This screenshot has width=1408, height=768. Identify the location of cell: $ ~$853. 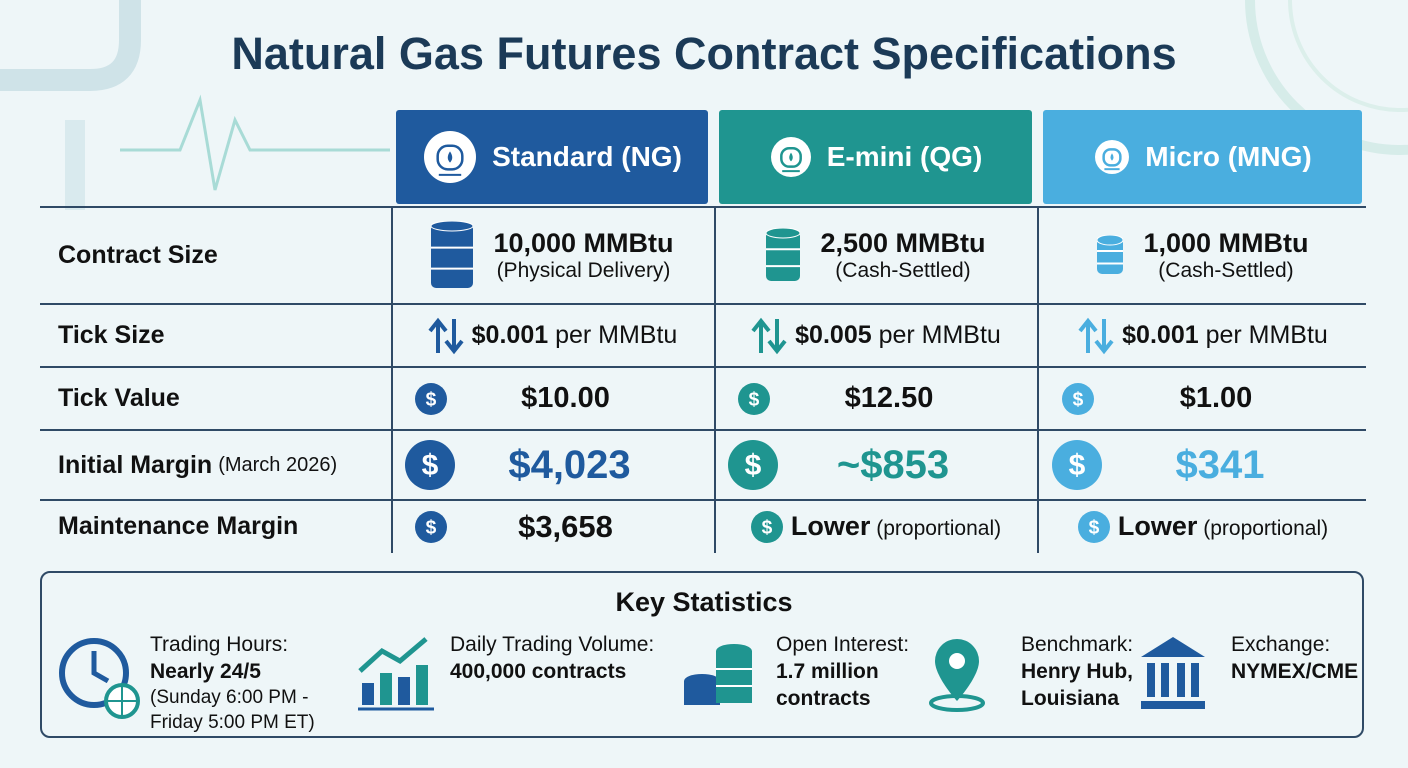
(876, 465).